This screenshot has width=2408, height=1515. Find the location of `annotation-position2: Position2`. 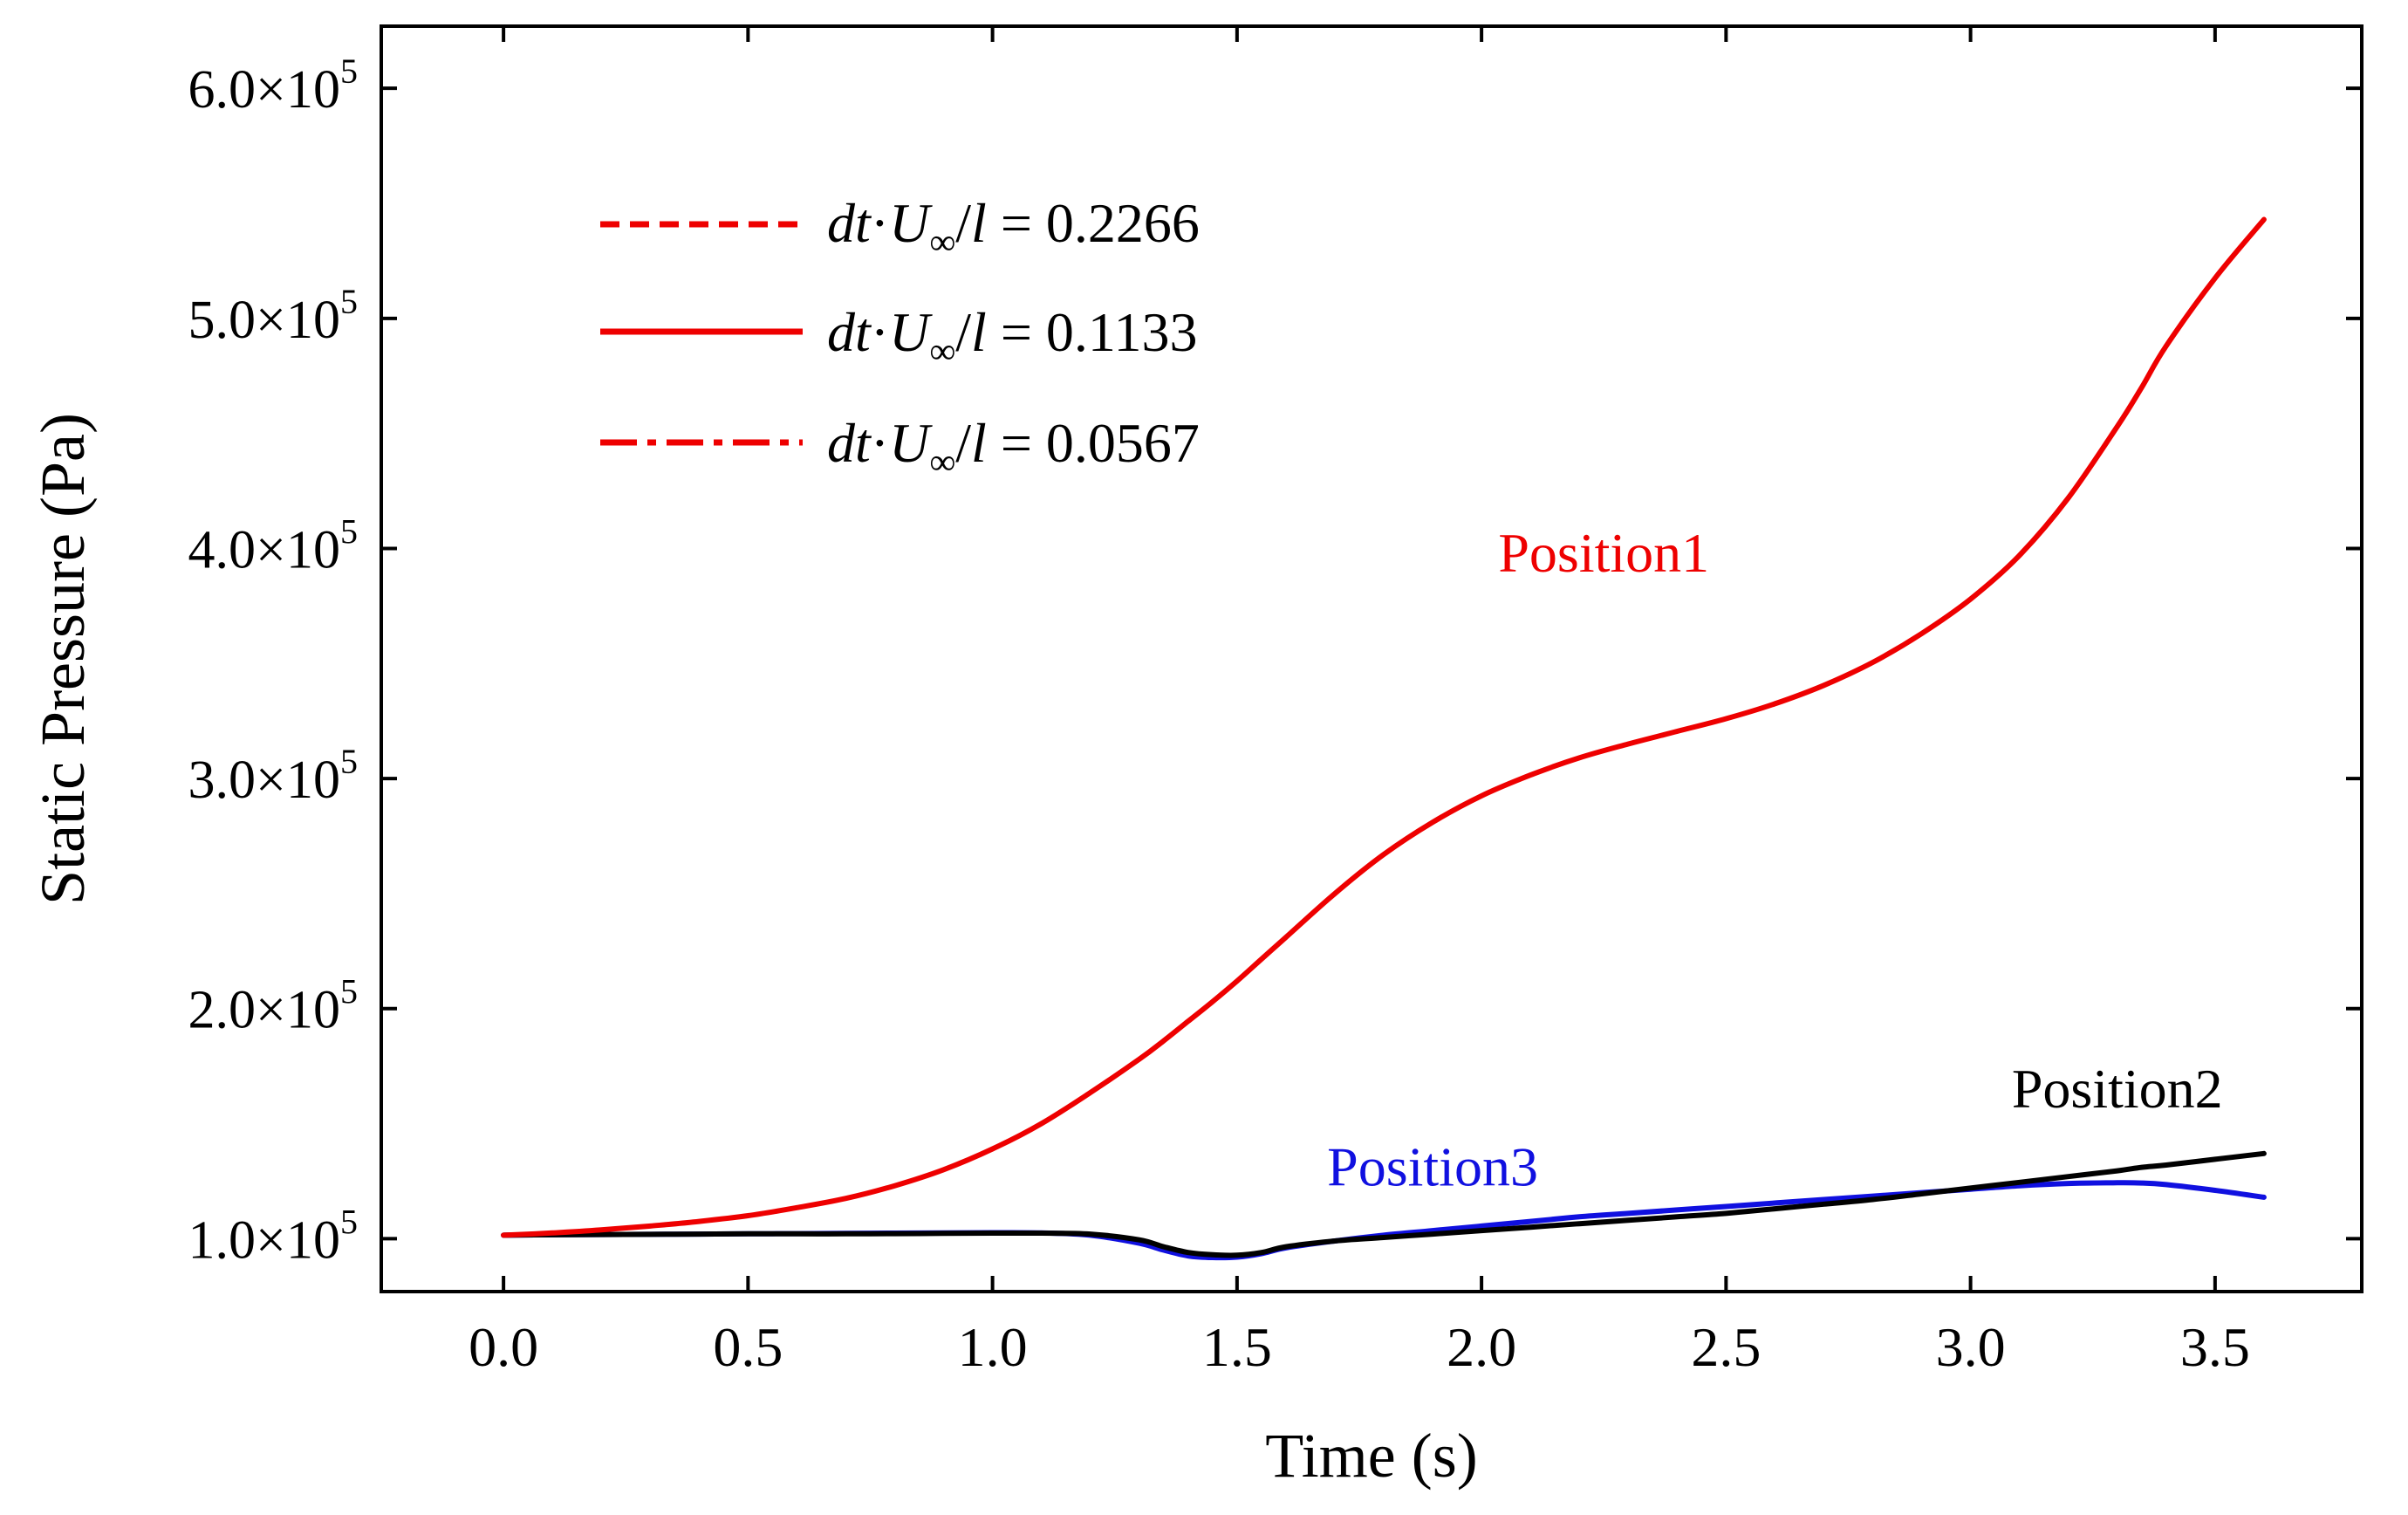

annotation-position2: Position2 is located at coordinates (2117, 1089).